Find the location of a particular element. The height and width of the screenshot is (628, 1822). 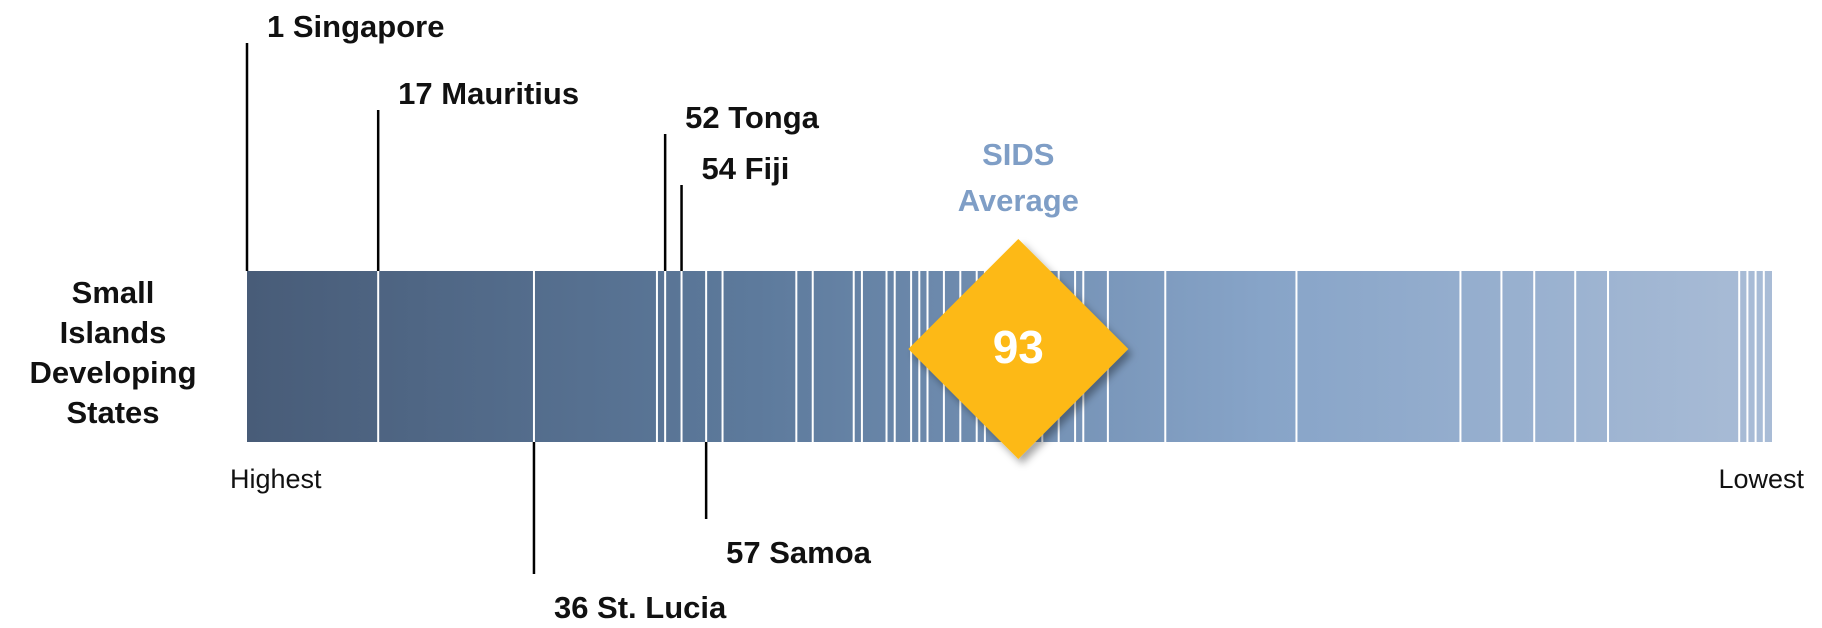

row-label: Islands is located at coordinates (113, 332).